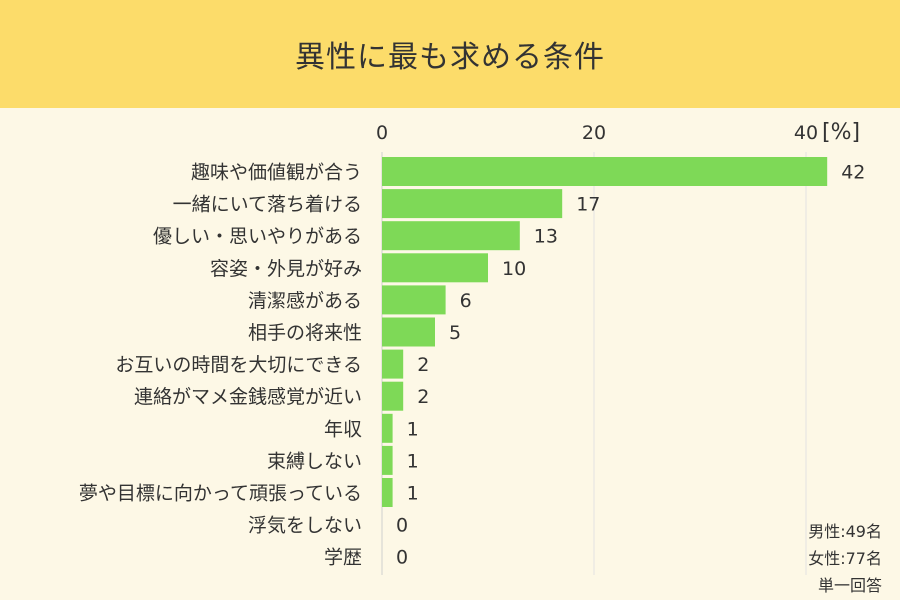  I want to click on note-answer-type: 単一回答, so click(849, 585).